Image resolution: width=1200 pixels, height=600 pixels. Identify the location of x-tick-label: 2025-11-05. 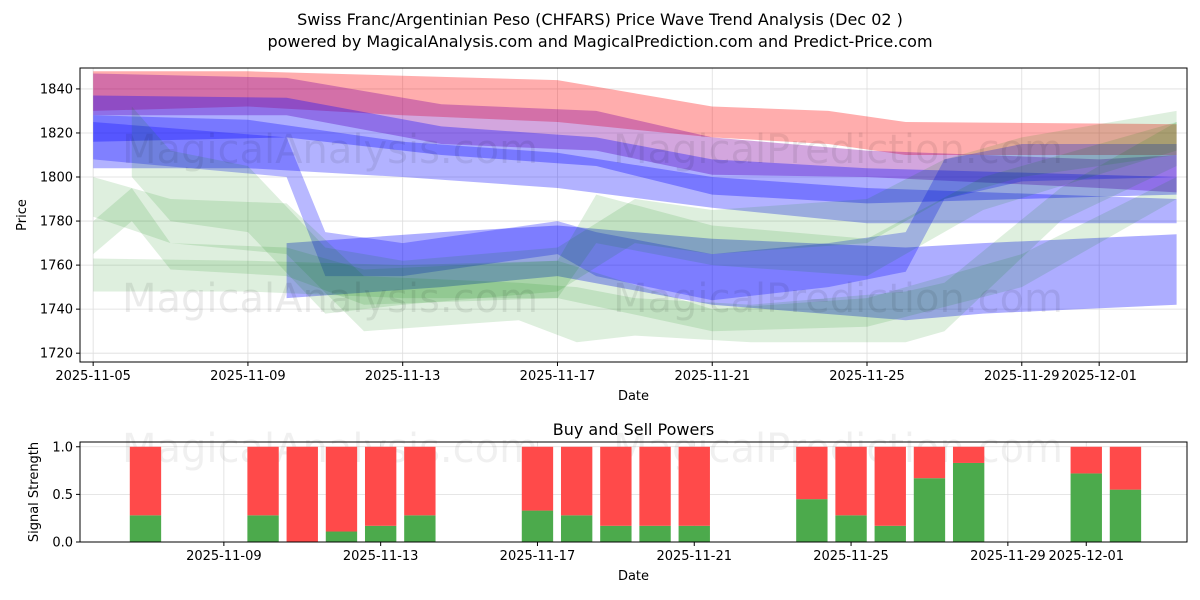
(93, 376).